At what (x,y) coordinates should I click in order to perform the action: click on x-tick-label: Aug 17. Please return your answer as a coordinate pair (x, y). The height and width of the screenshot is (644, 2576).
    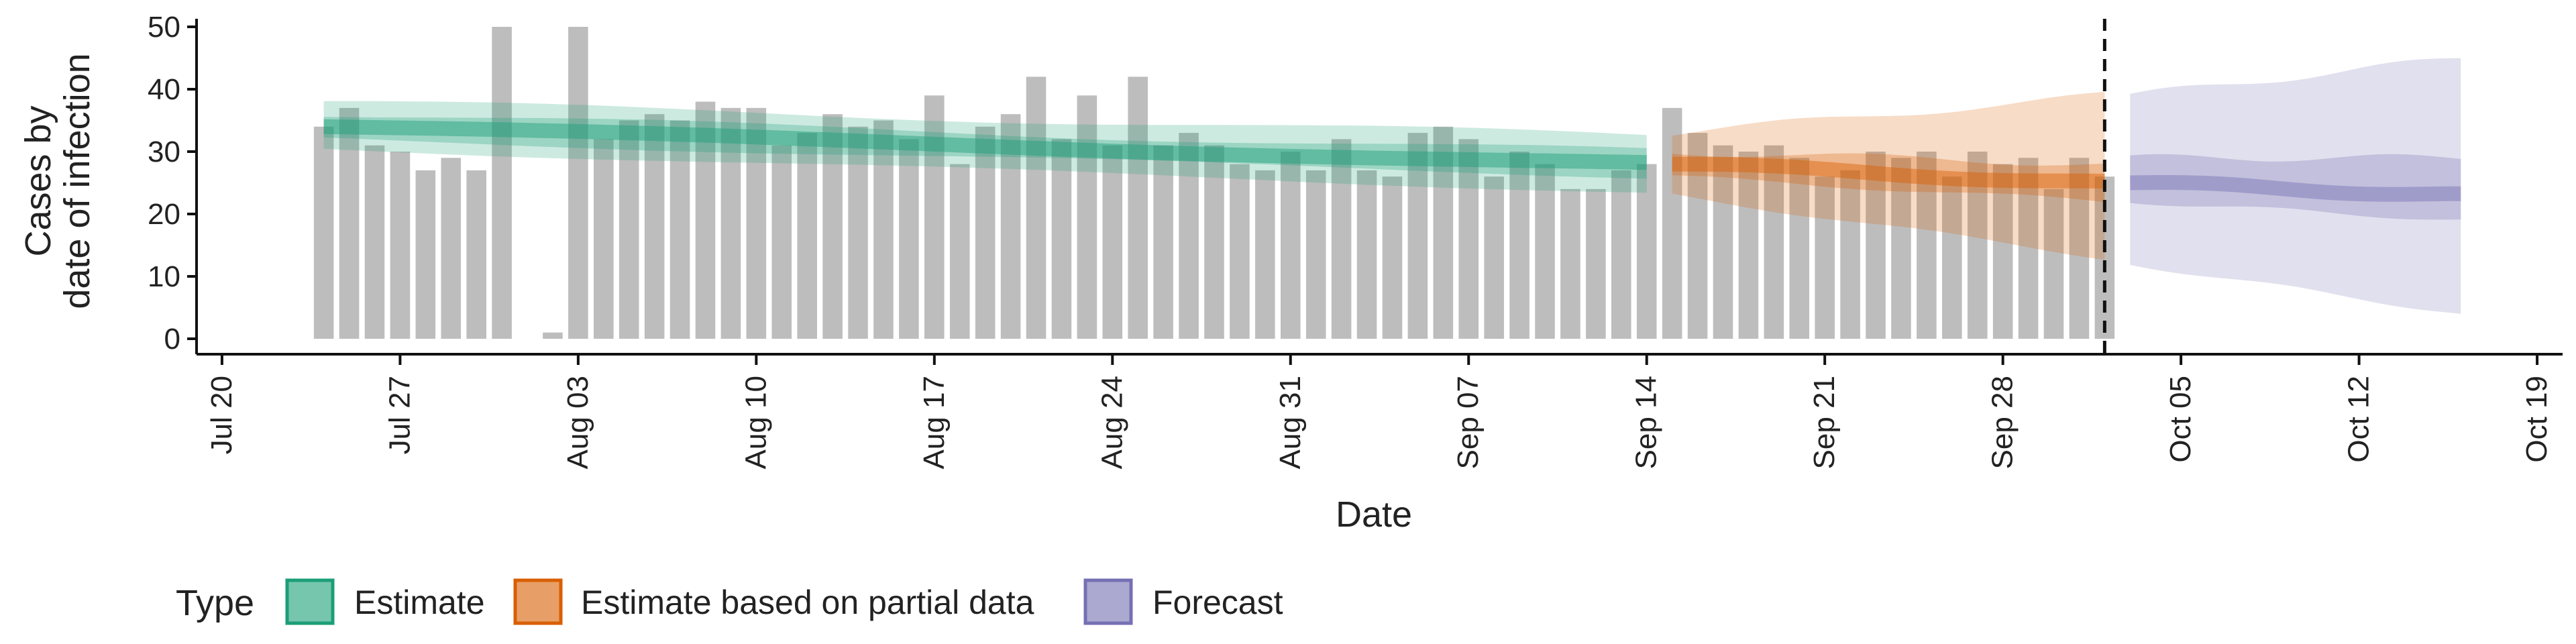
    Looking at the image, I should click on (934, 422).